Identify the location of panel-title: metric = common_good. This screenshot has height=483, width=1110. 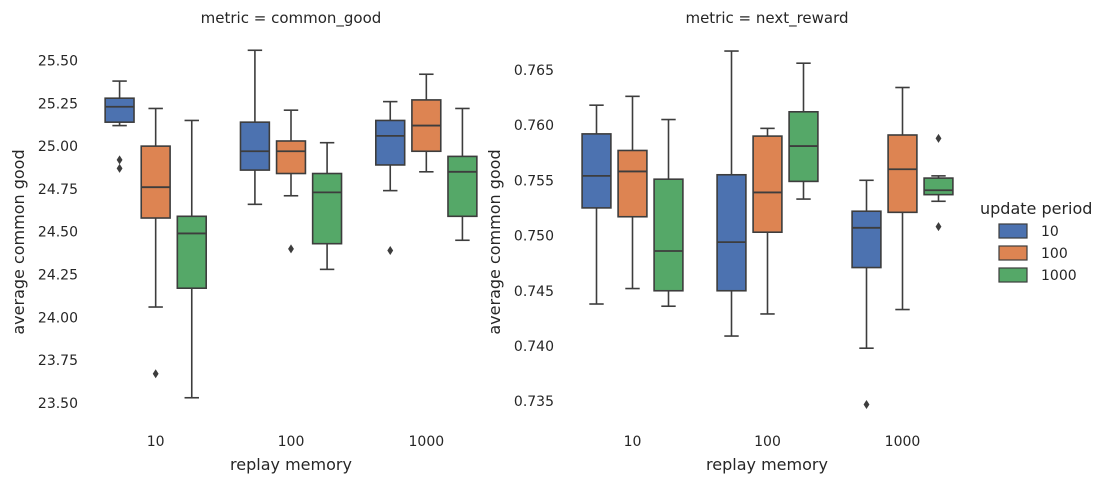
(291, 18).